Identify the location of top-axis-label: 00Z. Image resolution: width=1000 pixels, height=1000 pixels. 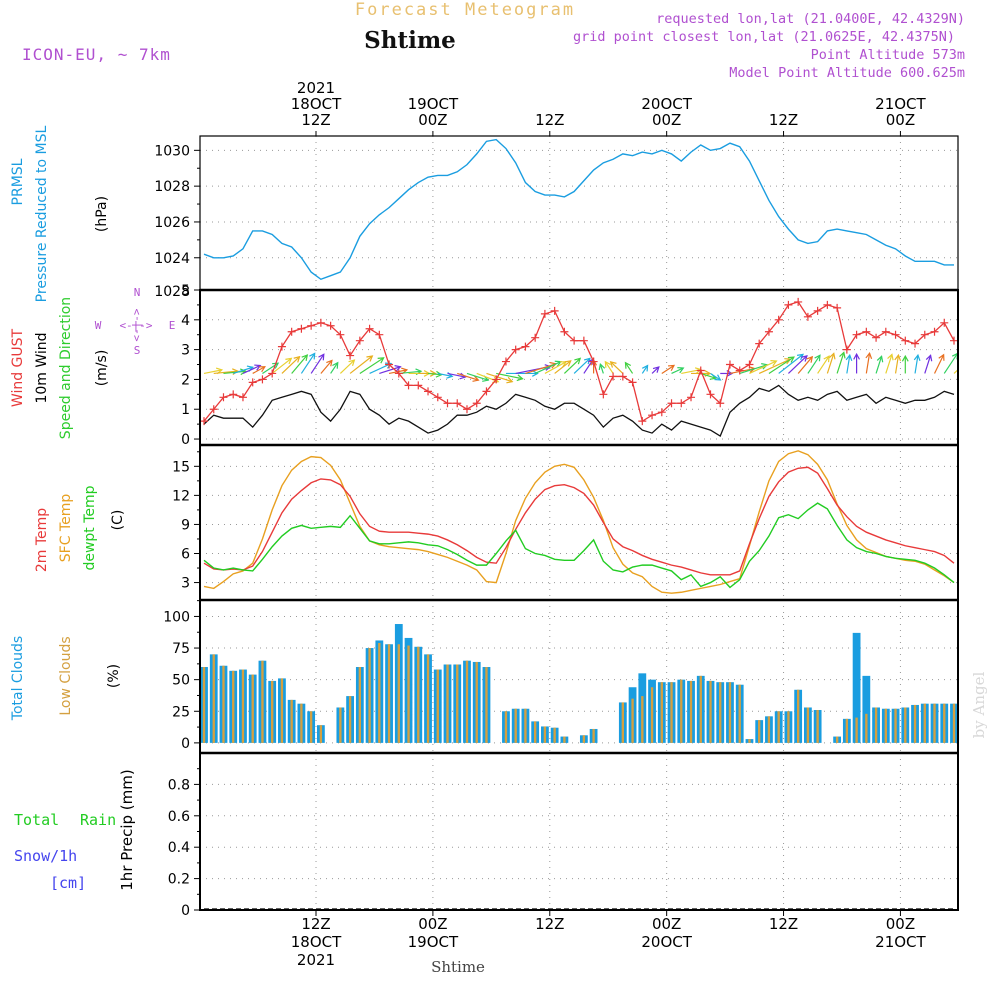
(666, 120).